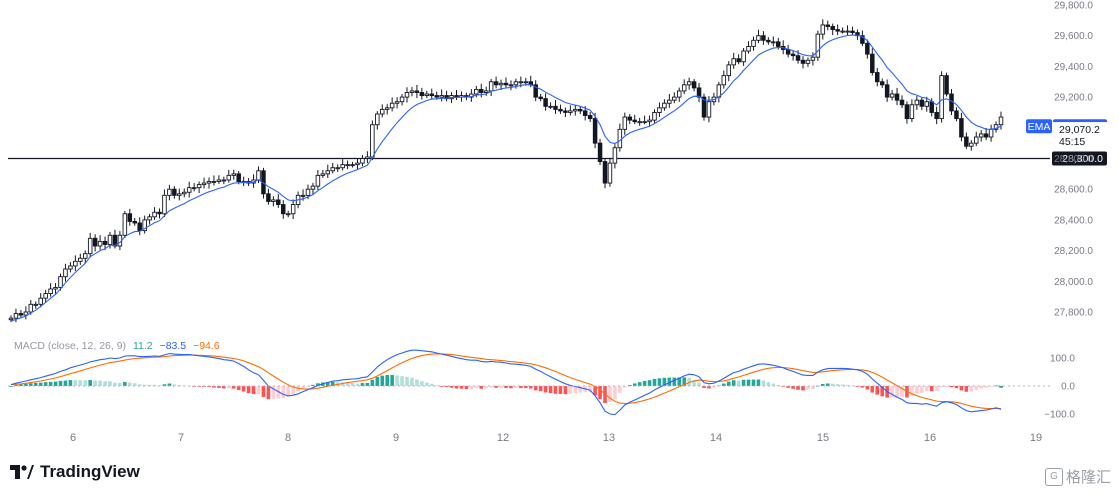 The image size is (1119, 498). I want to click on watermark-icon: G, so click(1053, 476).